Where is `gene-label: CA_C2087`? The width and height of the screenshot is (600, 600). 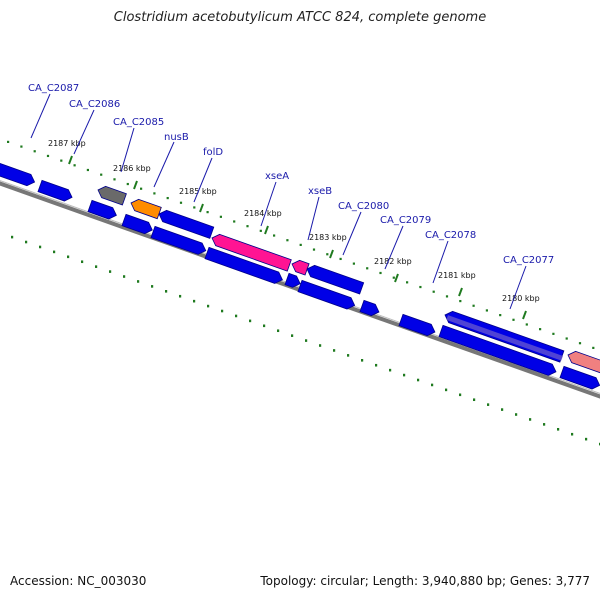
gene-label: CA_C2087 is located at coordinates (53, 88).